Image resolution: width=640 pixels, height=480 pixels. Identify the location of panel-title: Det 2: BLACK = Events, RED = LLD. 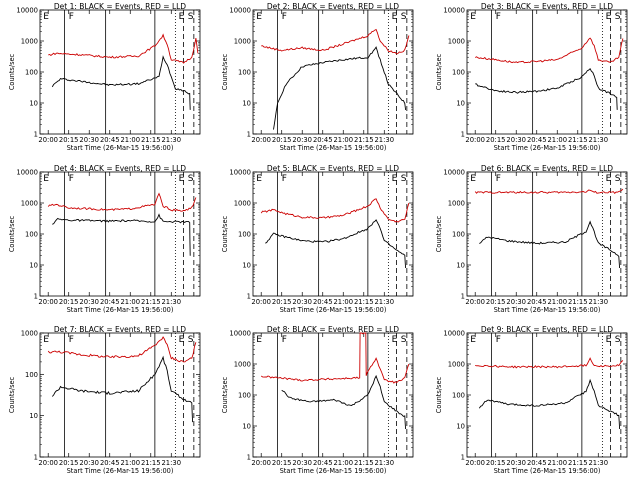
(333, 6).